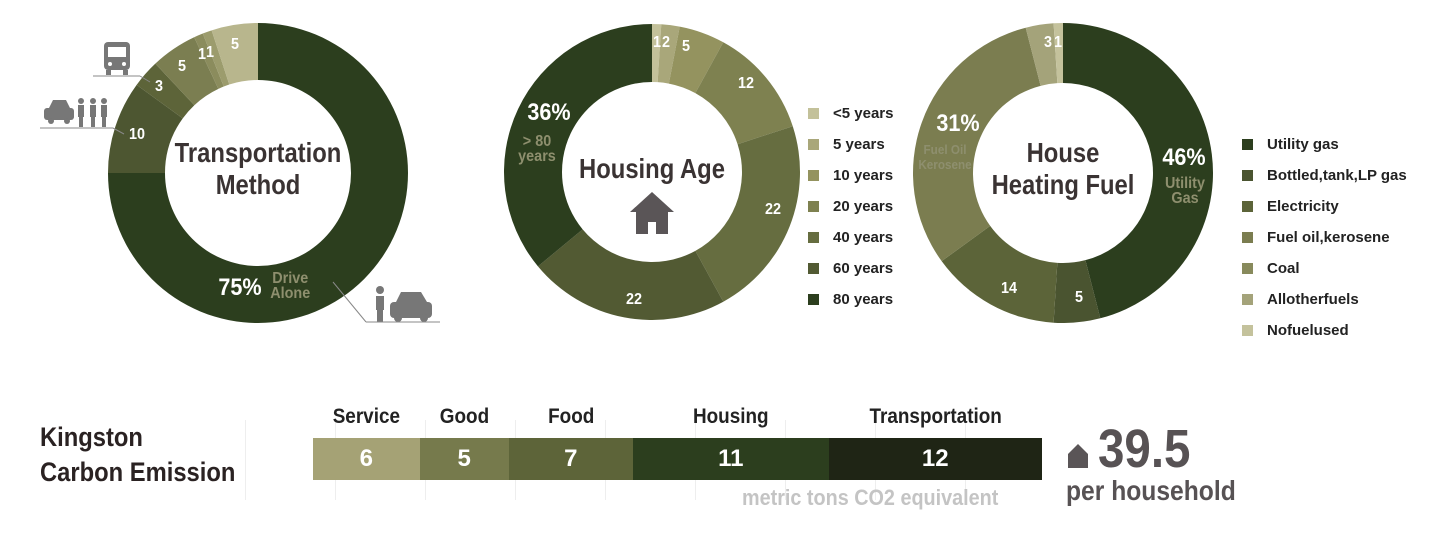  What do you see at coordinates (464, 459) in the screenshot?
I see `bar-segment-good: 5` at bounding box center [464, 459].